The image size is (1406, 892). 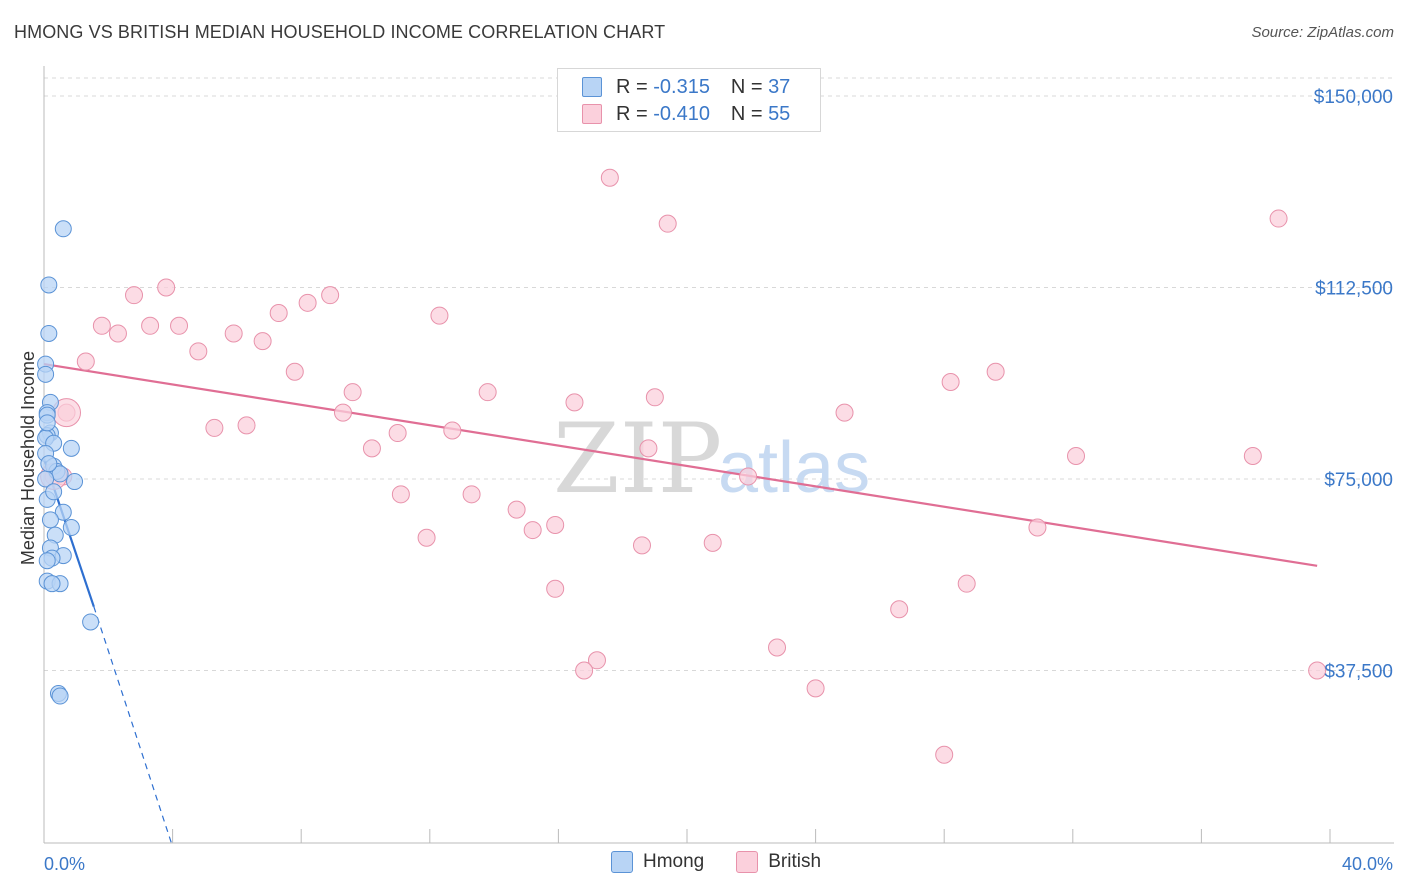 I want to click on hmong-trend-extension, so click(x=133, y=726).